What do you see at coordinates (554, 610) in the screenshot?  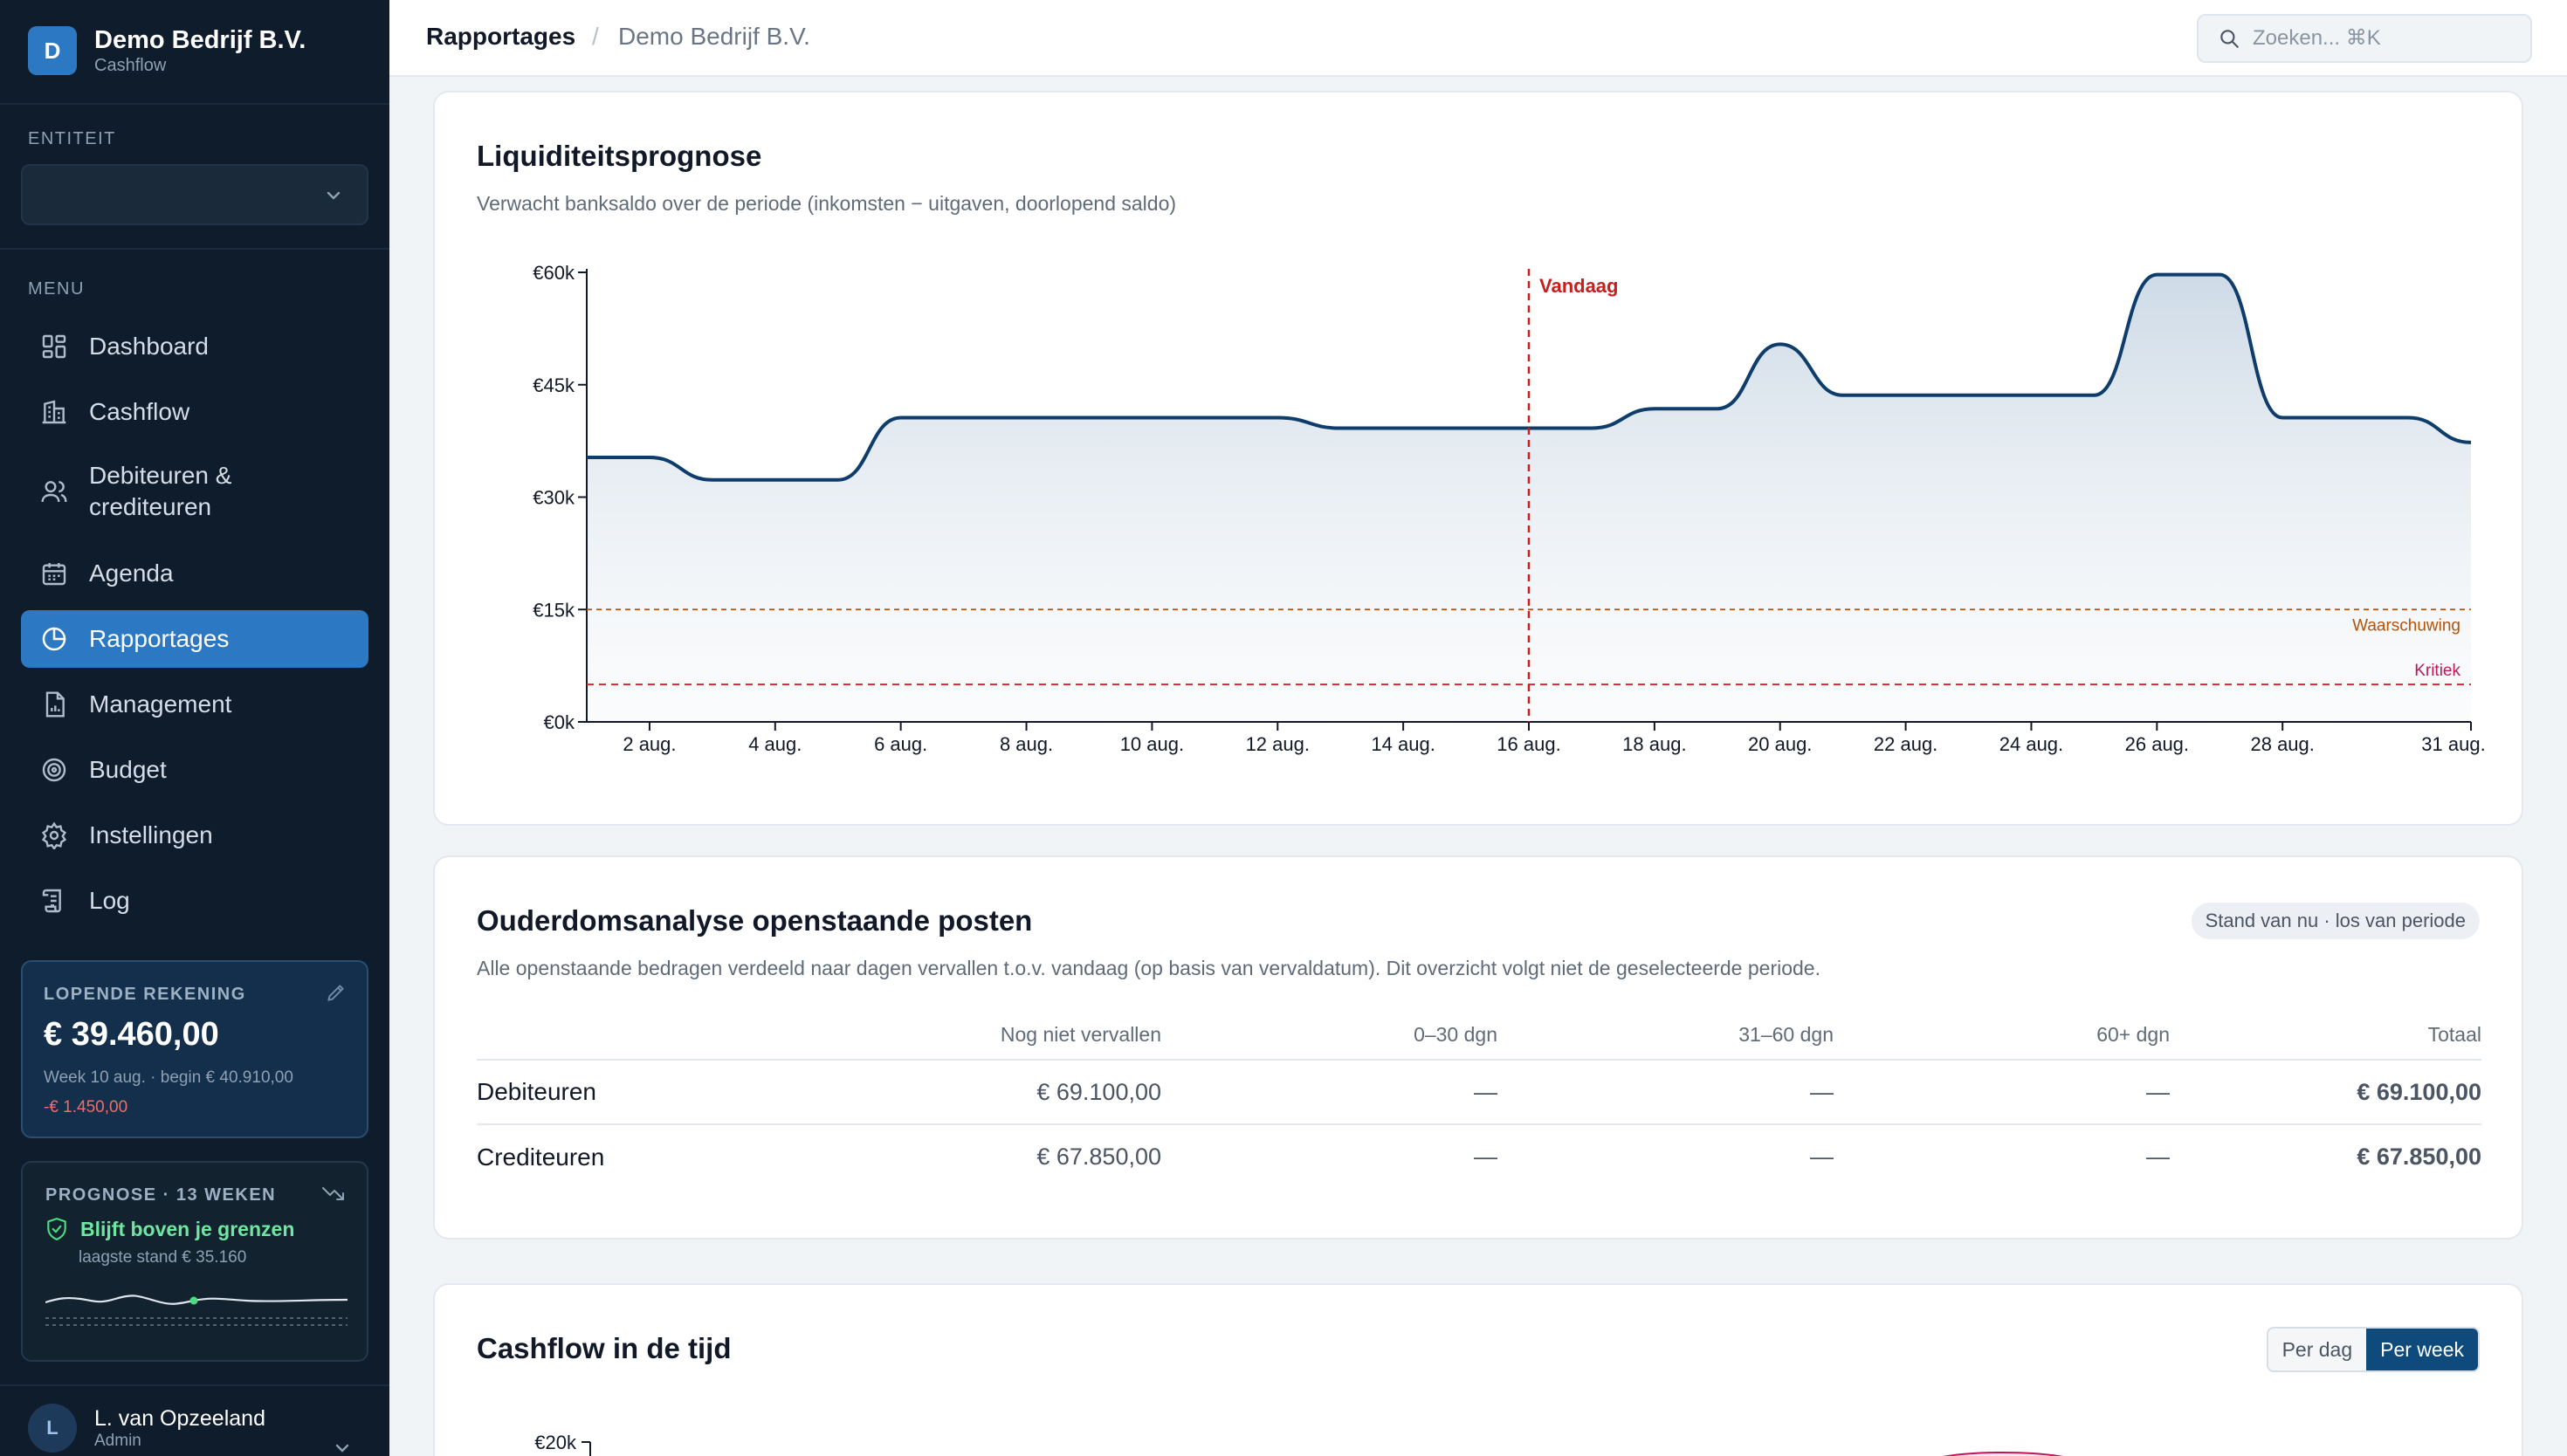 I see `y-tick-label: €15k` at bounding box center [554, 610].